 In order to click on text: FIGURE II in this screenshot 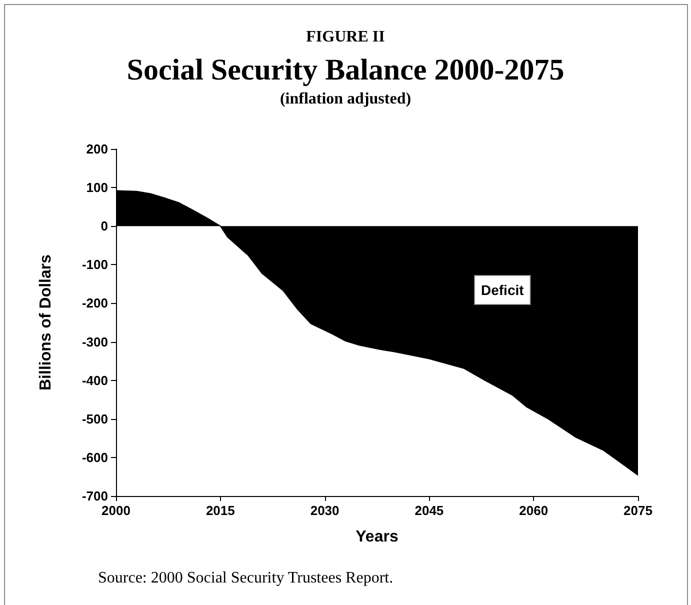, I will do `click(345, 37)`.